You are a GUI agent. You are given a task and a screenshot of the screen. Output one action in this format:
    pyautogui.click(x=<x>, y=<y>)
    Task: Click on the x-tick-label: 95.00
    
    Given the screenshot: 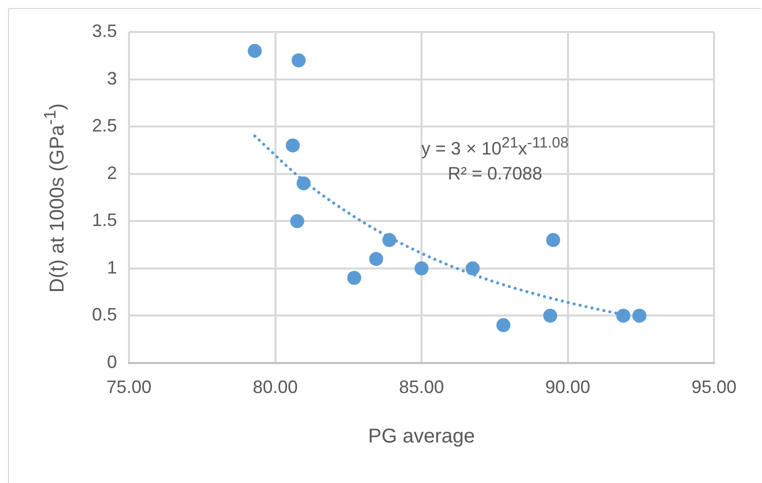 What is the action you would take?
    pyautogui.click(x=714, y=386)
    